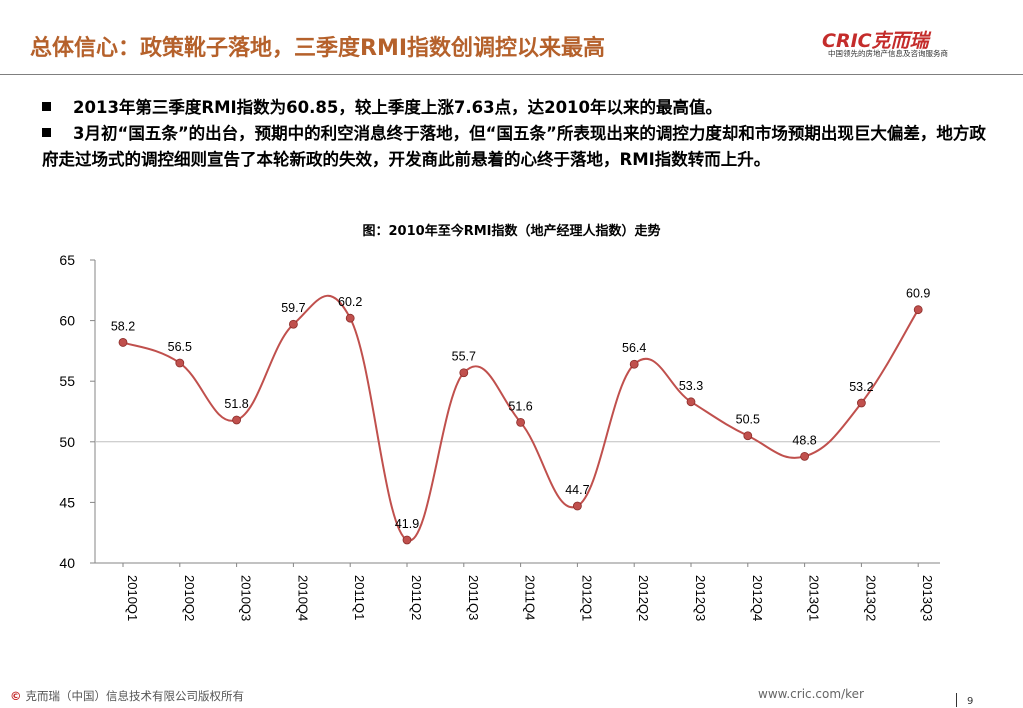 This screenshot has width=1023, height=708. I want to click on page-number: 9, so click(964, 700).